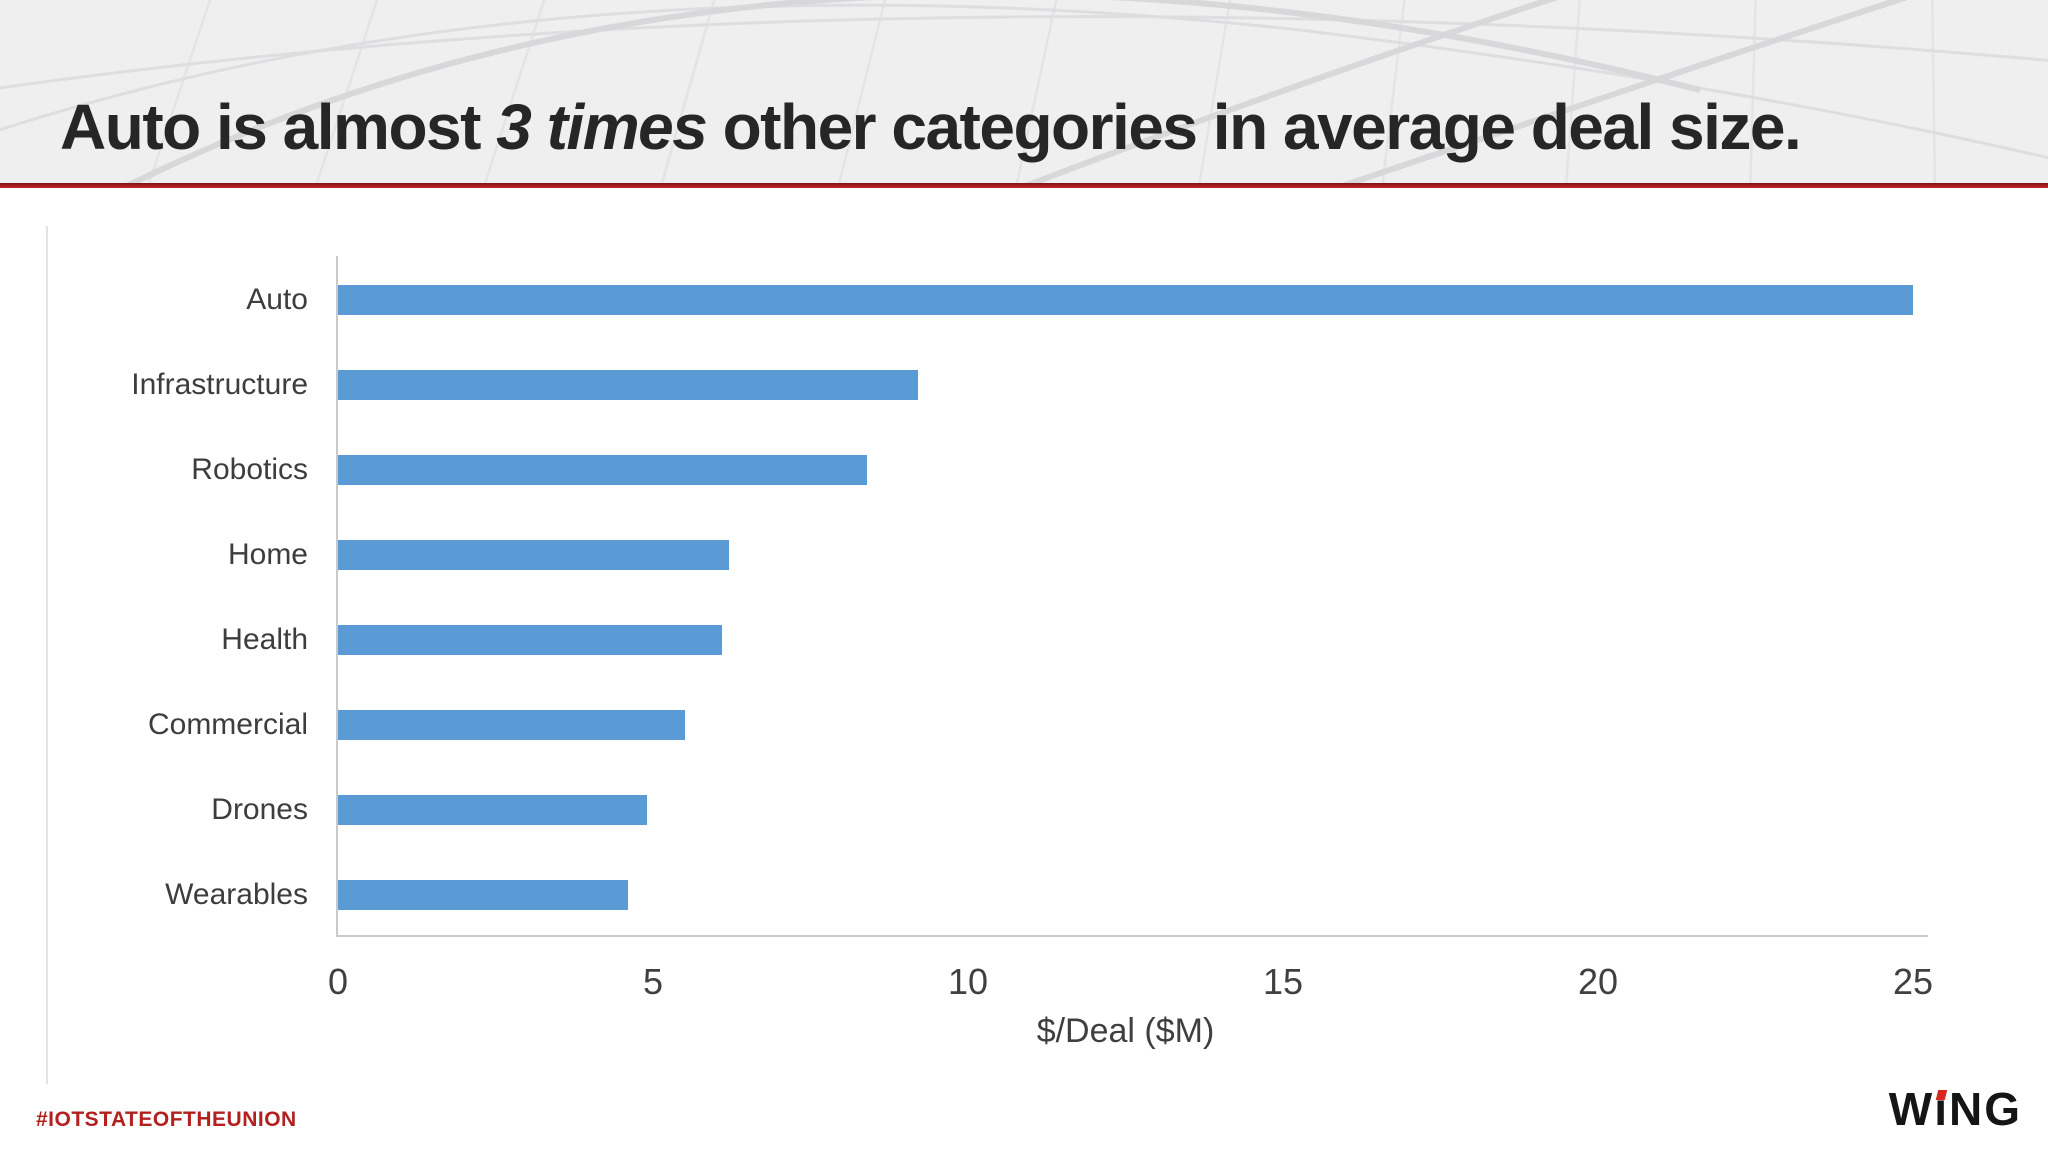 The height and width of the screenshot is (1152, 2048). I want to click on title-underline-rule, so click(1024, 185).